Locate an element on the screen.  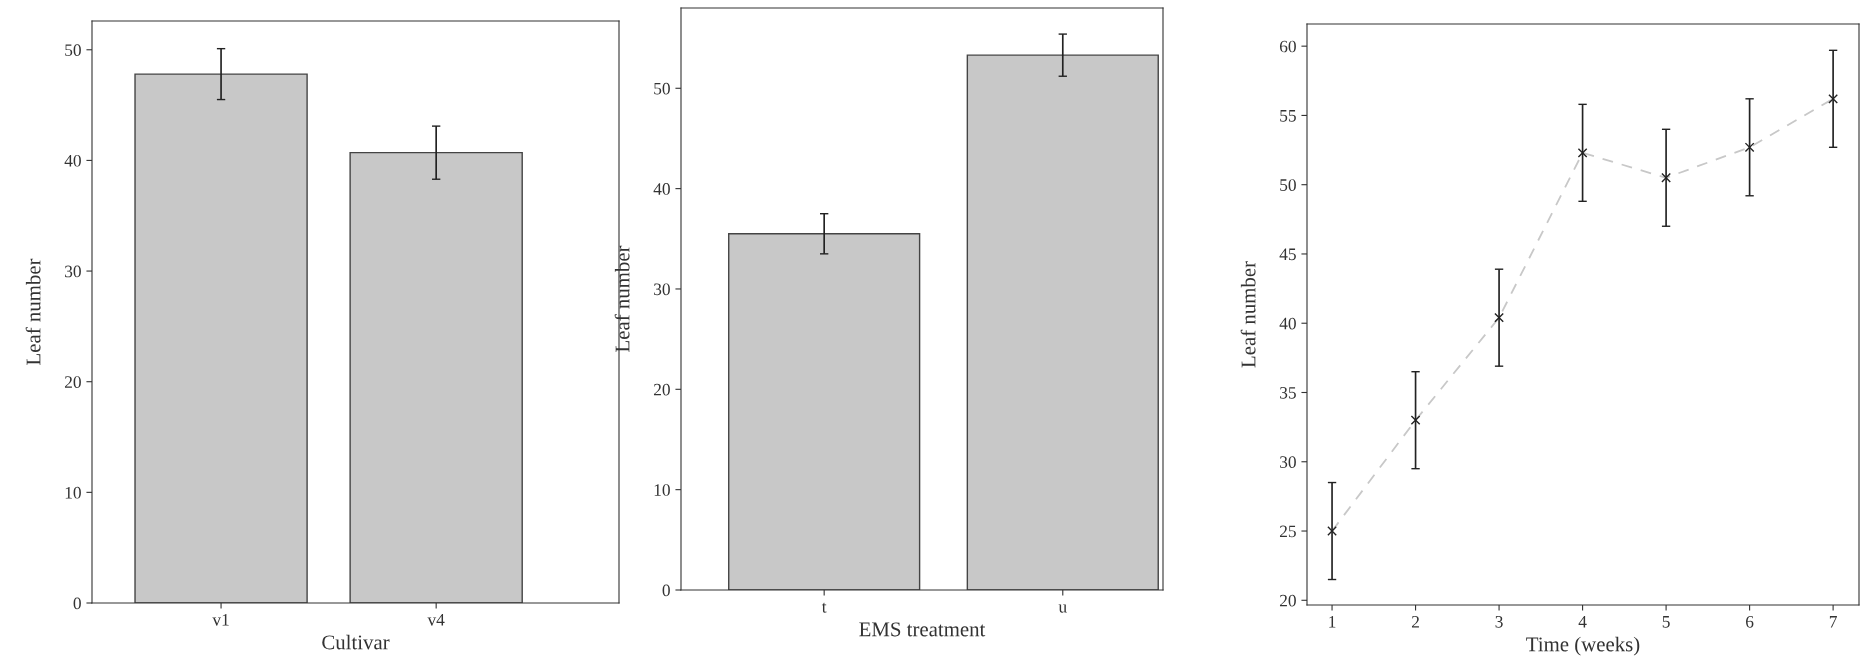
x-tick-label: 1 is located at coordinates (1332, 622).